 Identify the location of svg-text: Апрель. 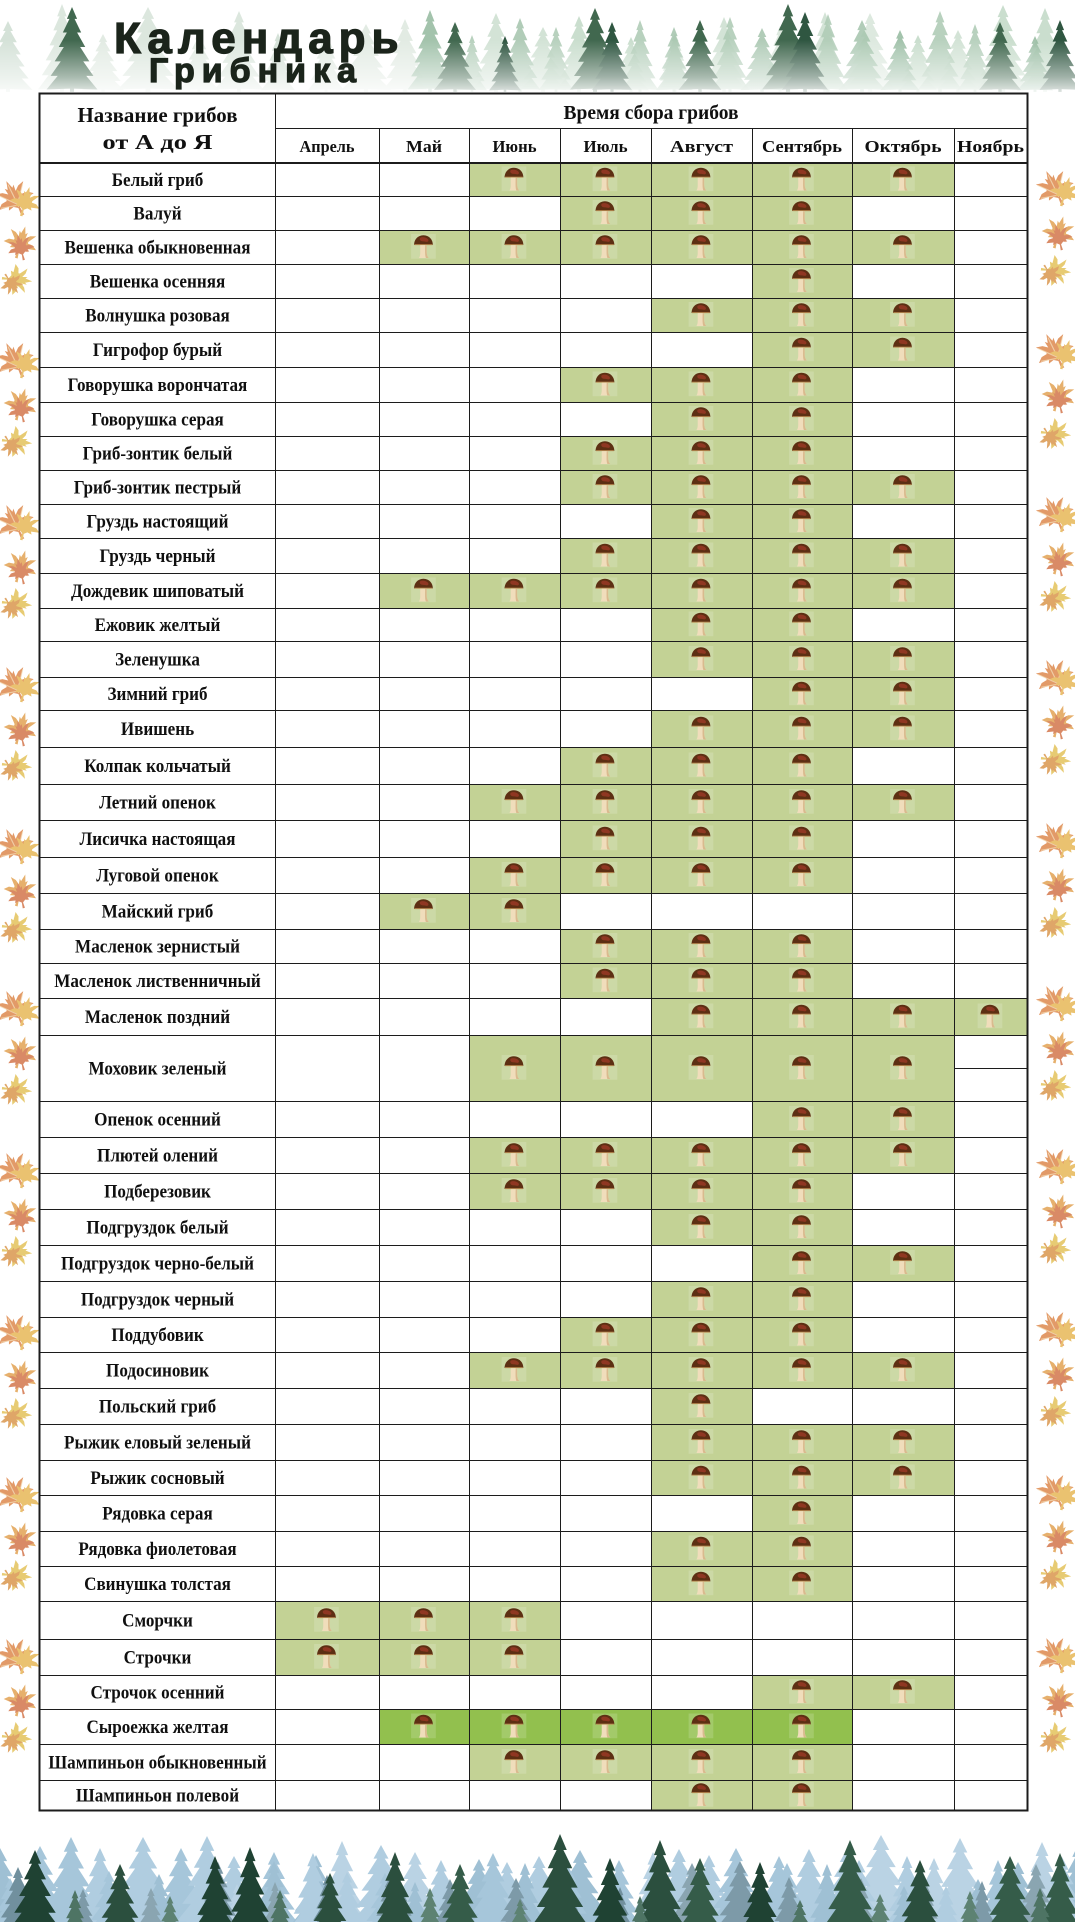
(327, 146).